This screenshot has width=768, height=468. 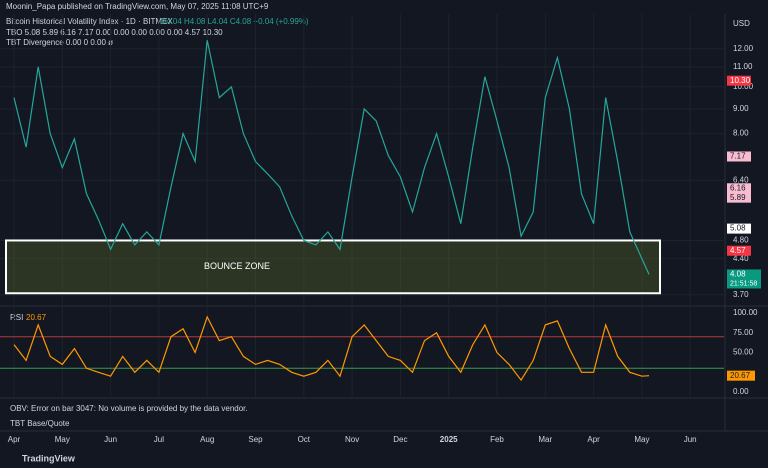 I want to click on y-tick-label: 50.00, so click(x=743, y=352).